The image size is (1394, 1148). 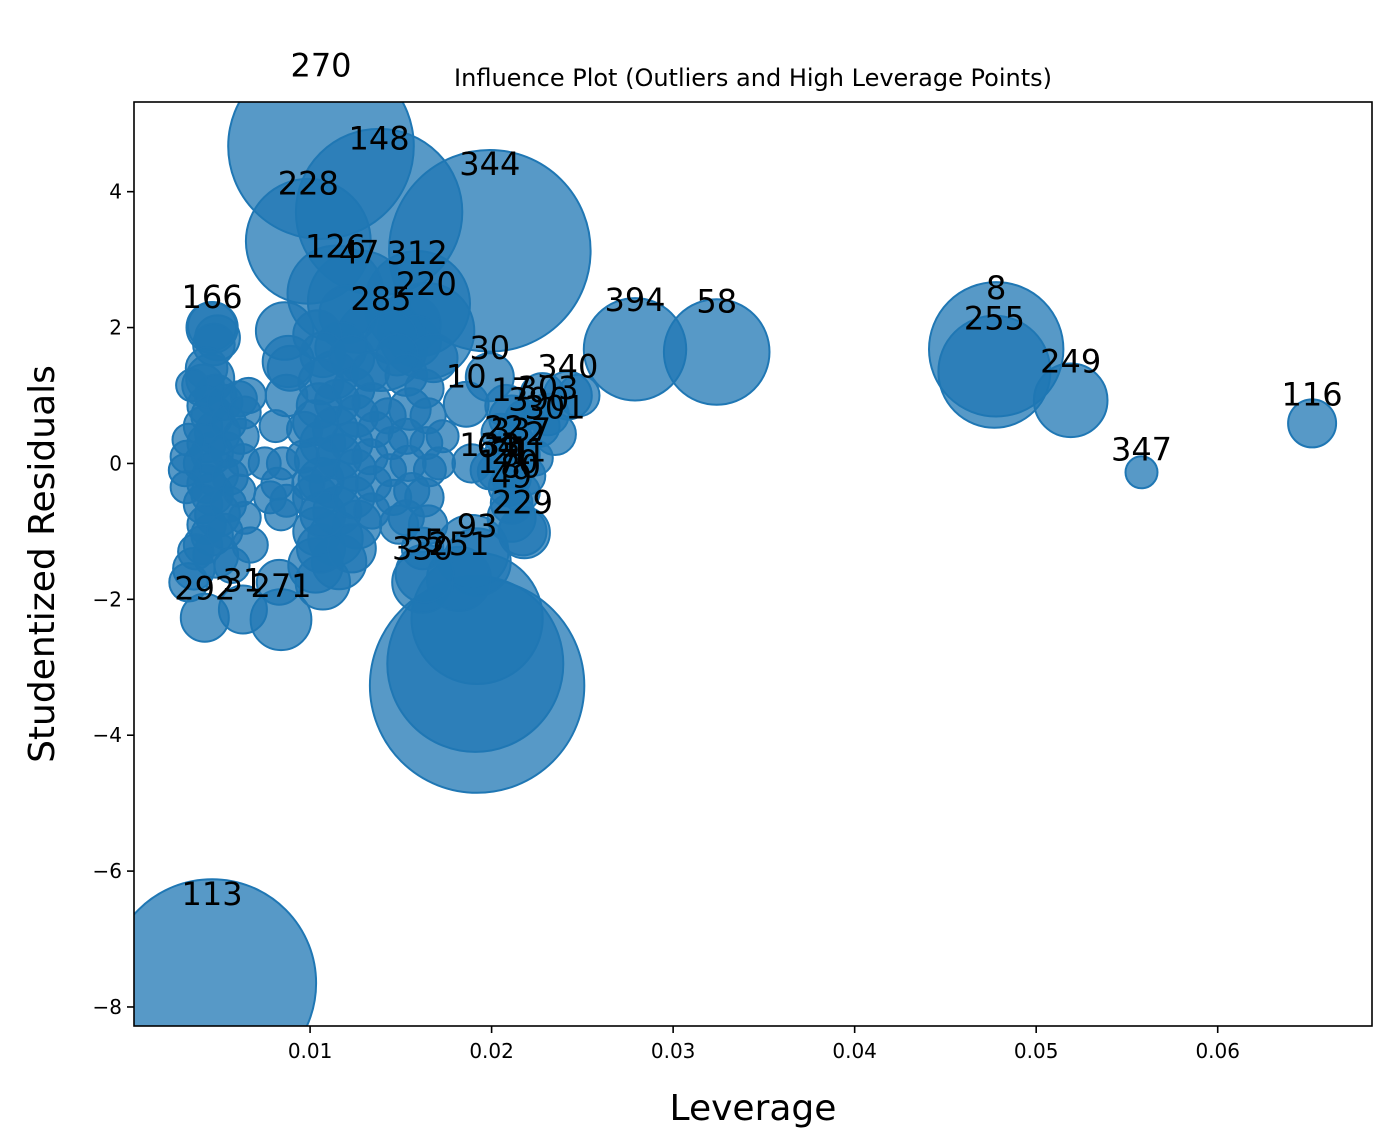 I want to click on point-label: 270, so click(x=320, y=66).